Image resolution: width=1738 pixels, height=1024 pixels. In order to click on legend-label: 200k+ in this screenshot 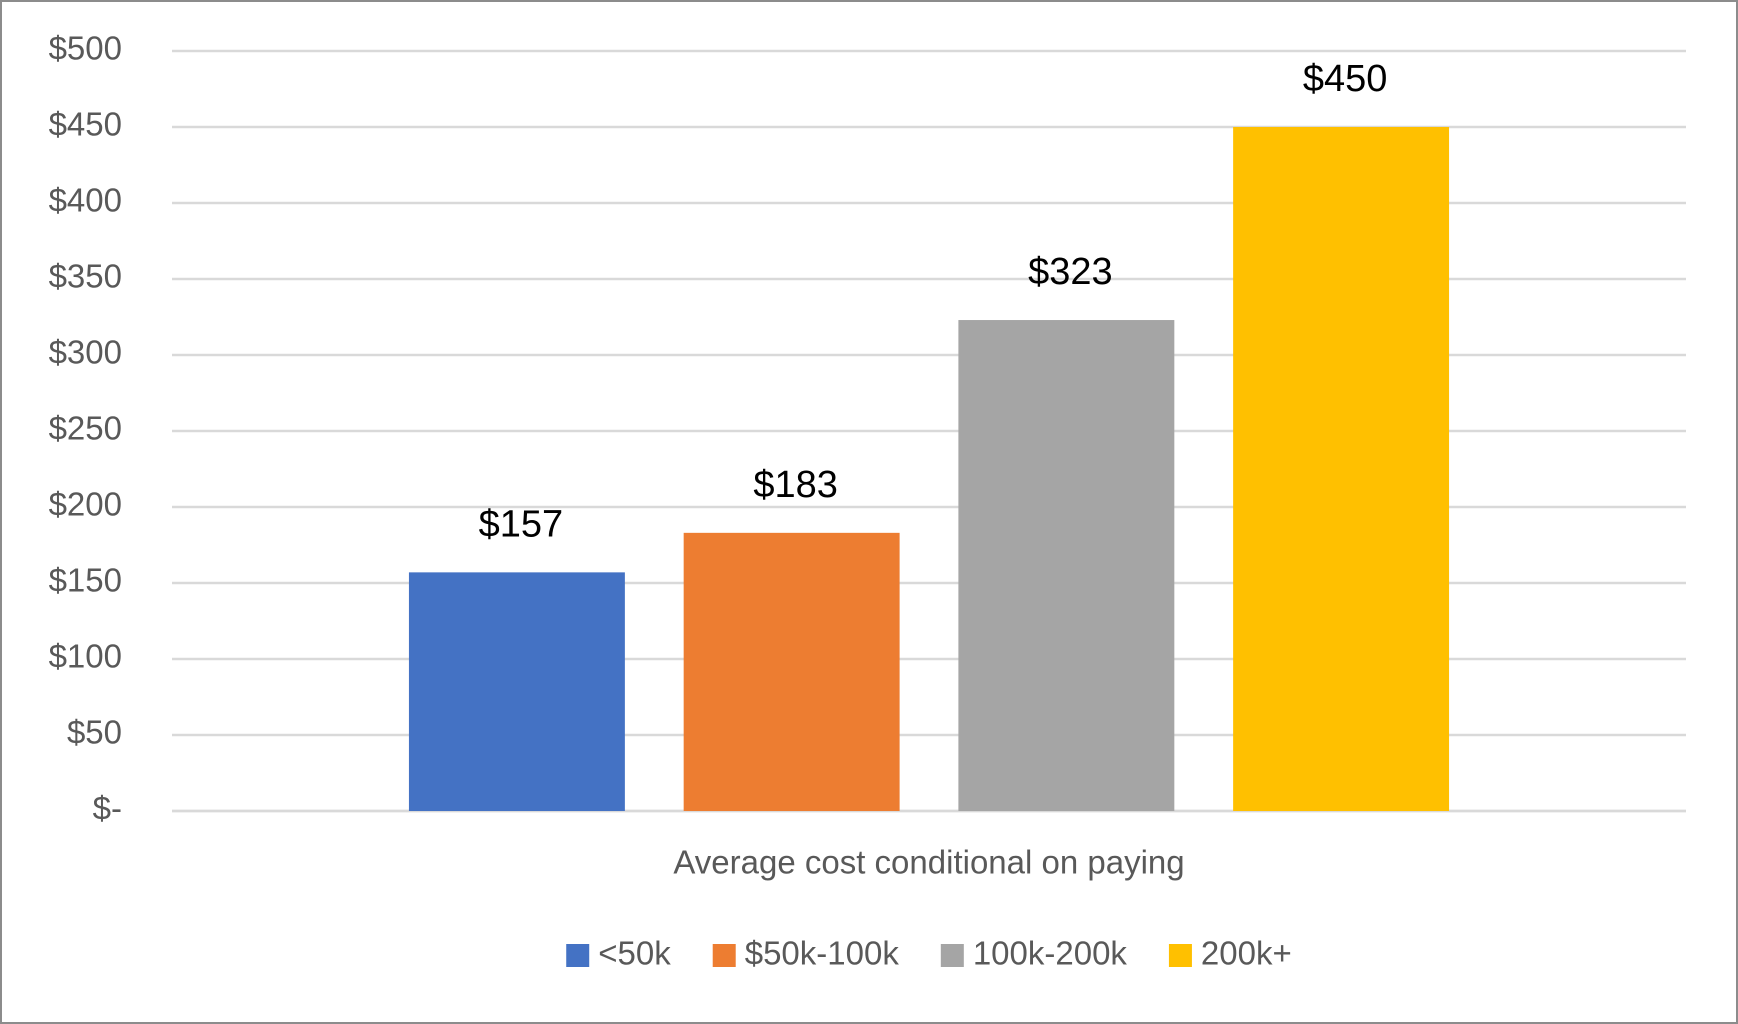, I will do `click(1246, 953)`.